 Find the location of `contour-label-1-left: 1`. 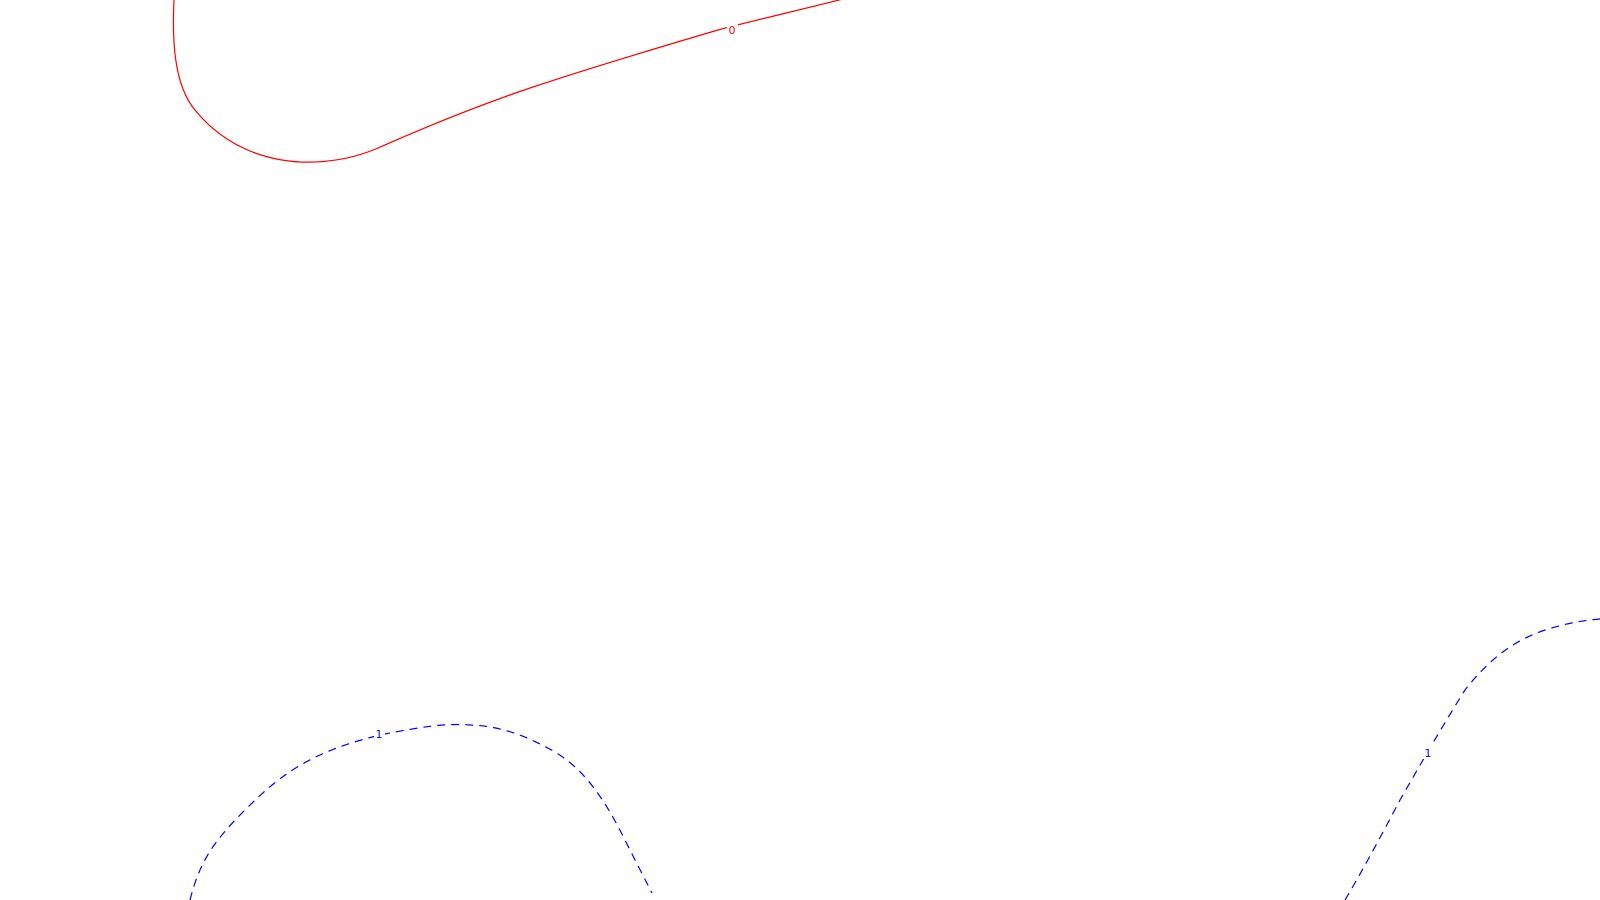

contour-label-1-left: 1 is located at coordinates (379, 734).